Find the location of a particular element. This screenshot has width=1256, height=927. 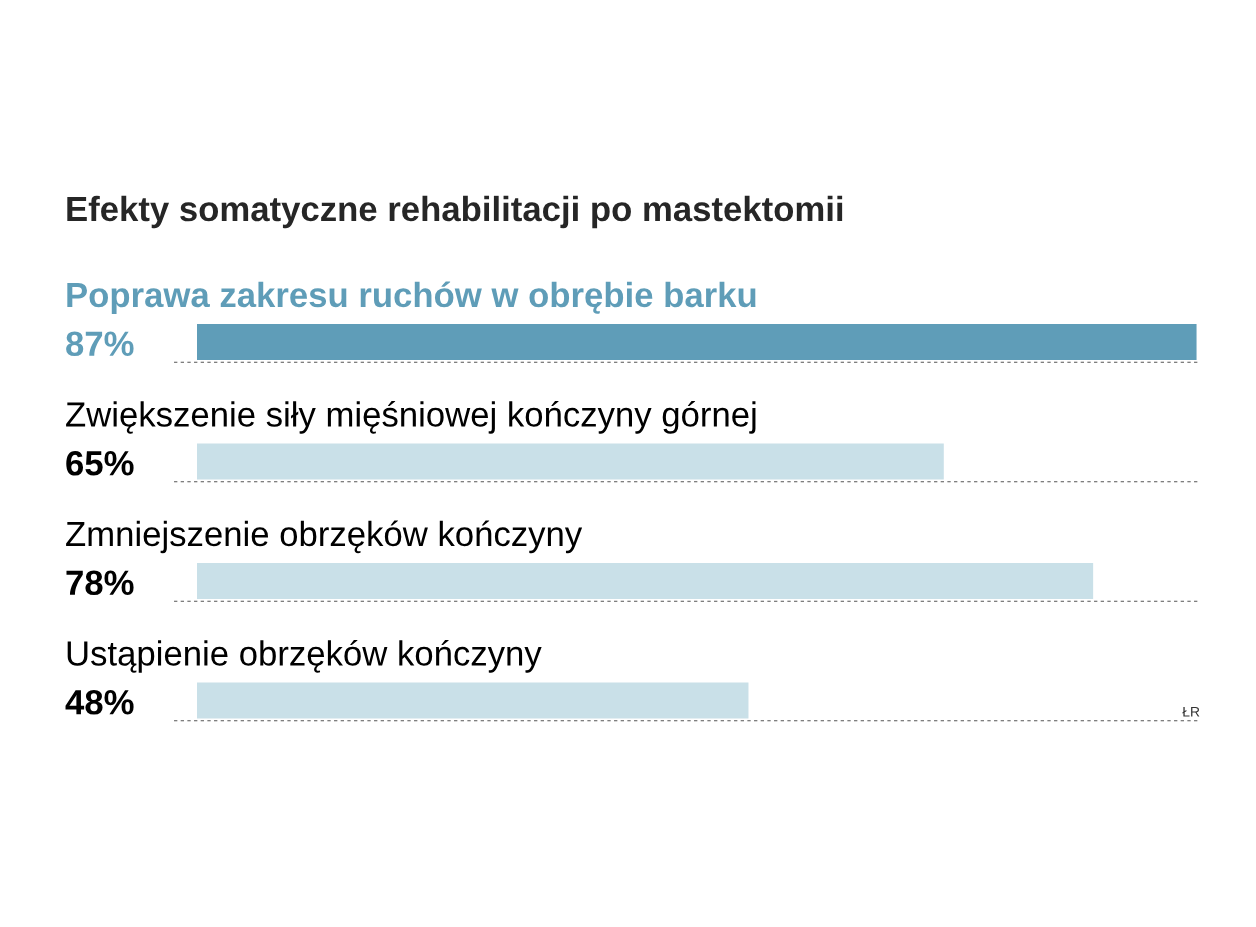

data-label: 78% is located at coordinates (100, 583).